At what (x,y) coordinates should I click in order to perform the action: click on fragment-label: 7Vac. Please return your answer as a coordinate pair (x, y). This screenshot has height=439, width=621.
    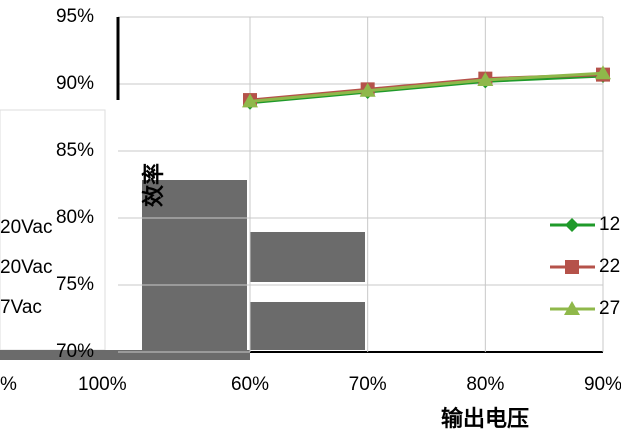
    Looking at the image, I should click on (21, 307).